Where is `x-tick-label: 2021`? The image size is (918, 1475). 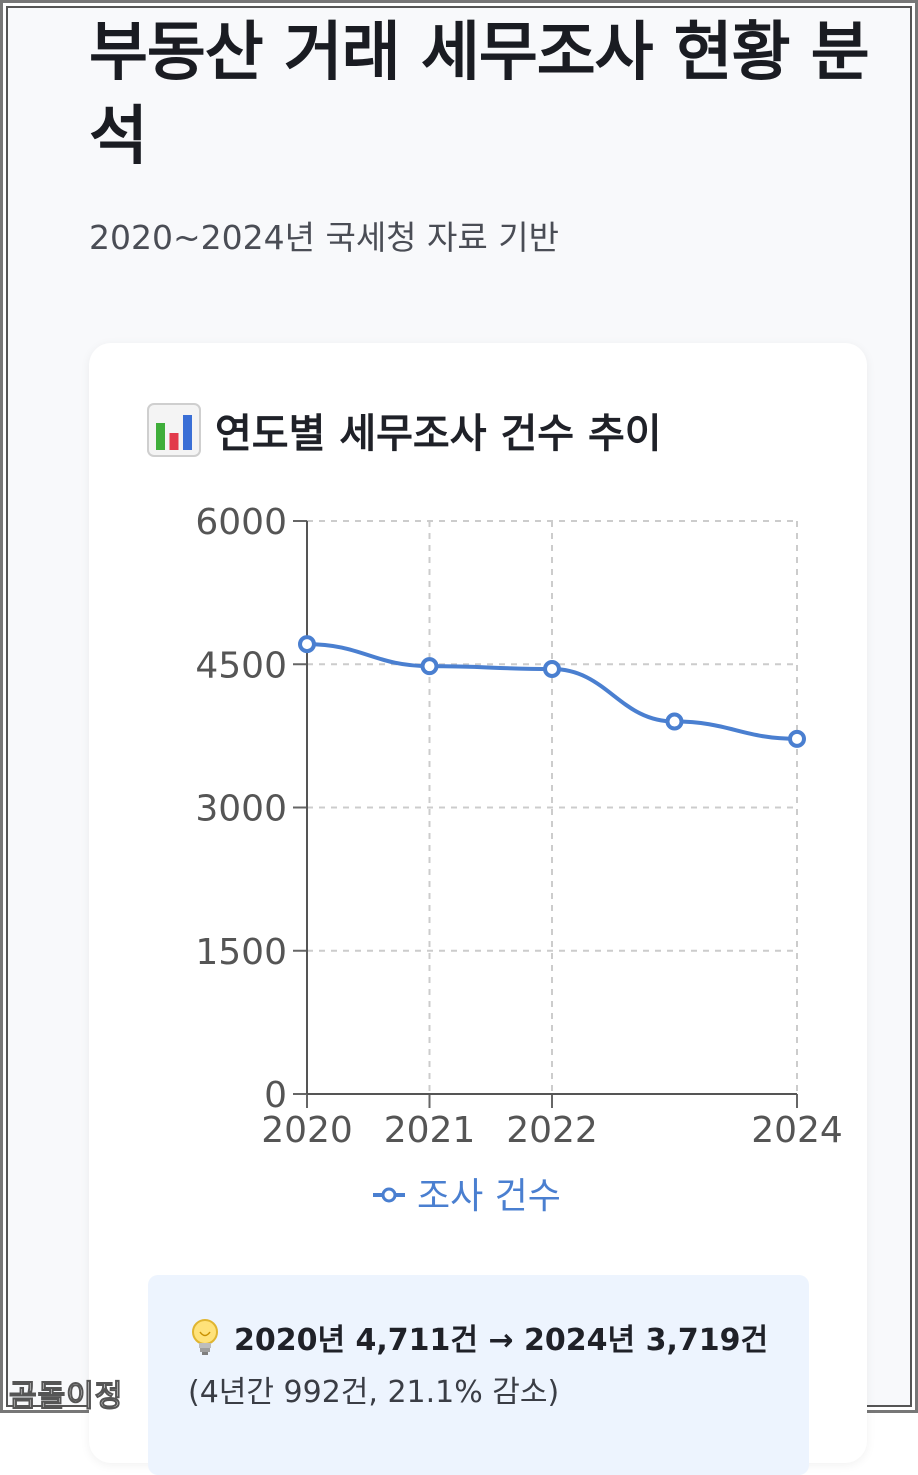 x-tick-label: 2021 is located at coordinates (430, 1130).